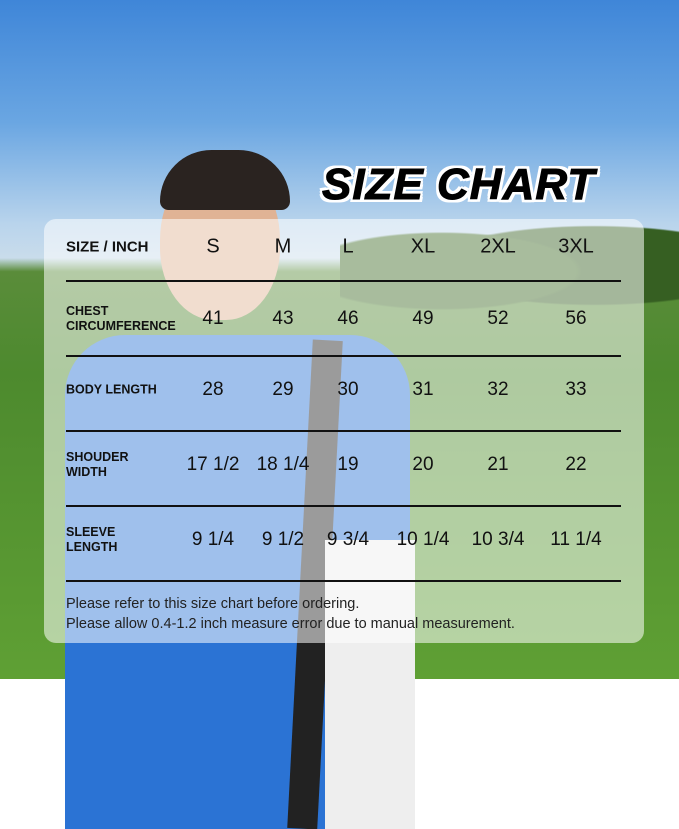 This screenshot has width=679, height=829. I want to click on table-cell: 52, so click(498, 318).